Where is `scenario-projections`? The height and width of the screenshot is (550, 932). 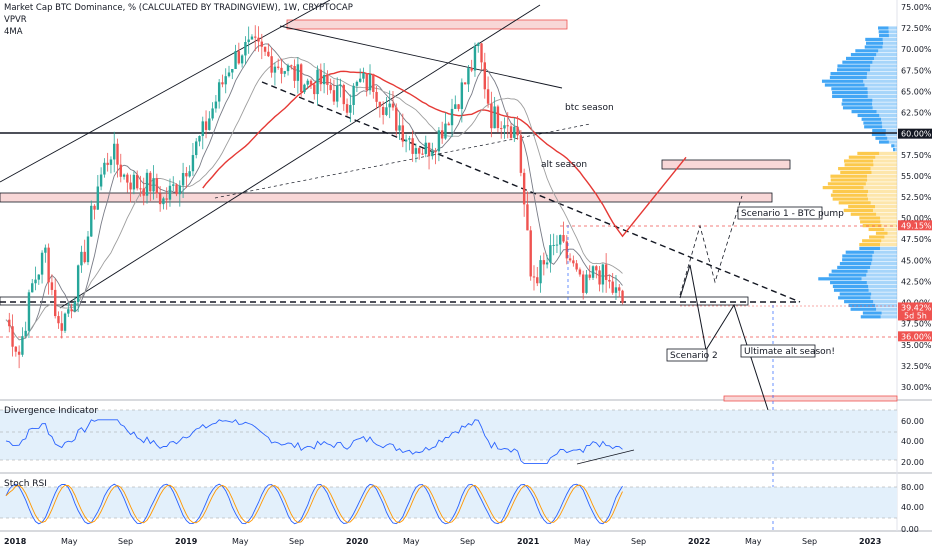 scenario-projections is located at coordinates (670, 362).